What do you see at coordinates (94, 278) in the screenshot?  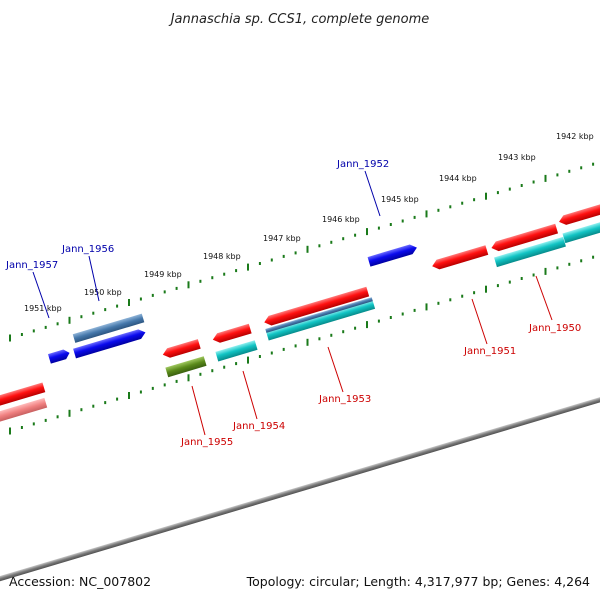 I see `leader-jann-1956` at bounding box center [94, 278].